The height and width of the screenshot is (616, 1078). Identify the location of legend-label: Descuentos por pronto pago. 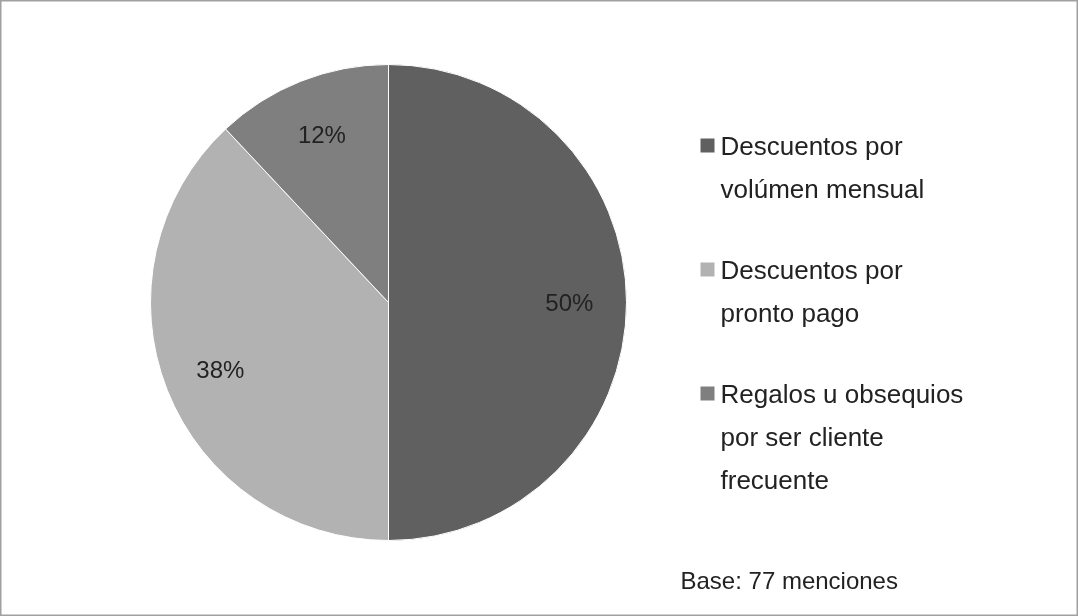
(811, 291).